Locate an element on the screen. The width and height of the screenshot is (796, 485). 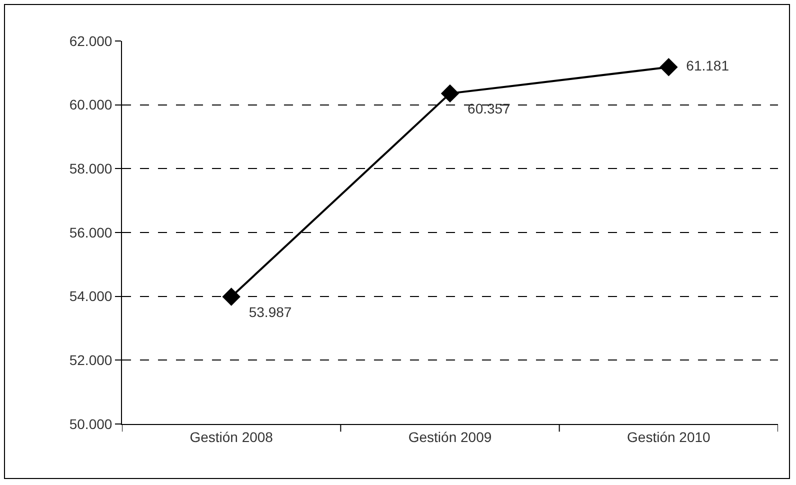
y-tick-label: 52.000 is located at coordinates (90, 360).